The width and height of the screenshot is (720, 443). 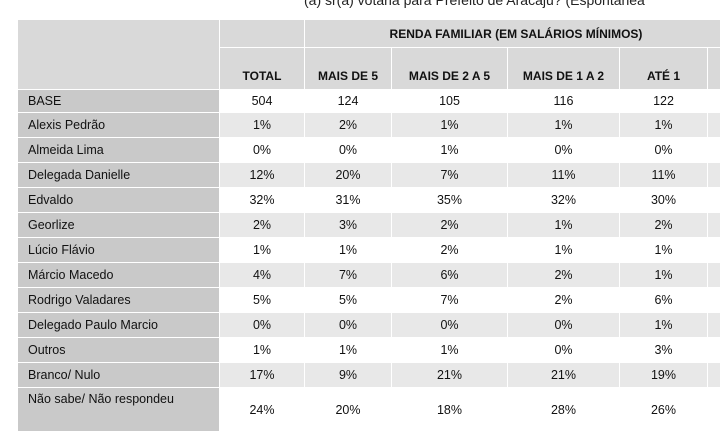 I want to click on group-header: RENDA FAMILIAR (EM SALÁRIOS MÍNIMOS), so click(x=512, y=34).